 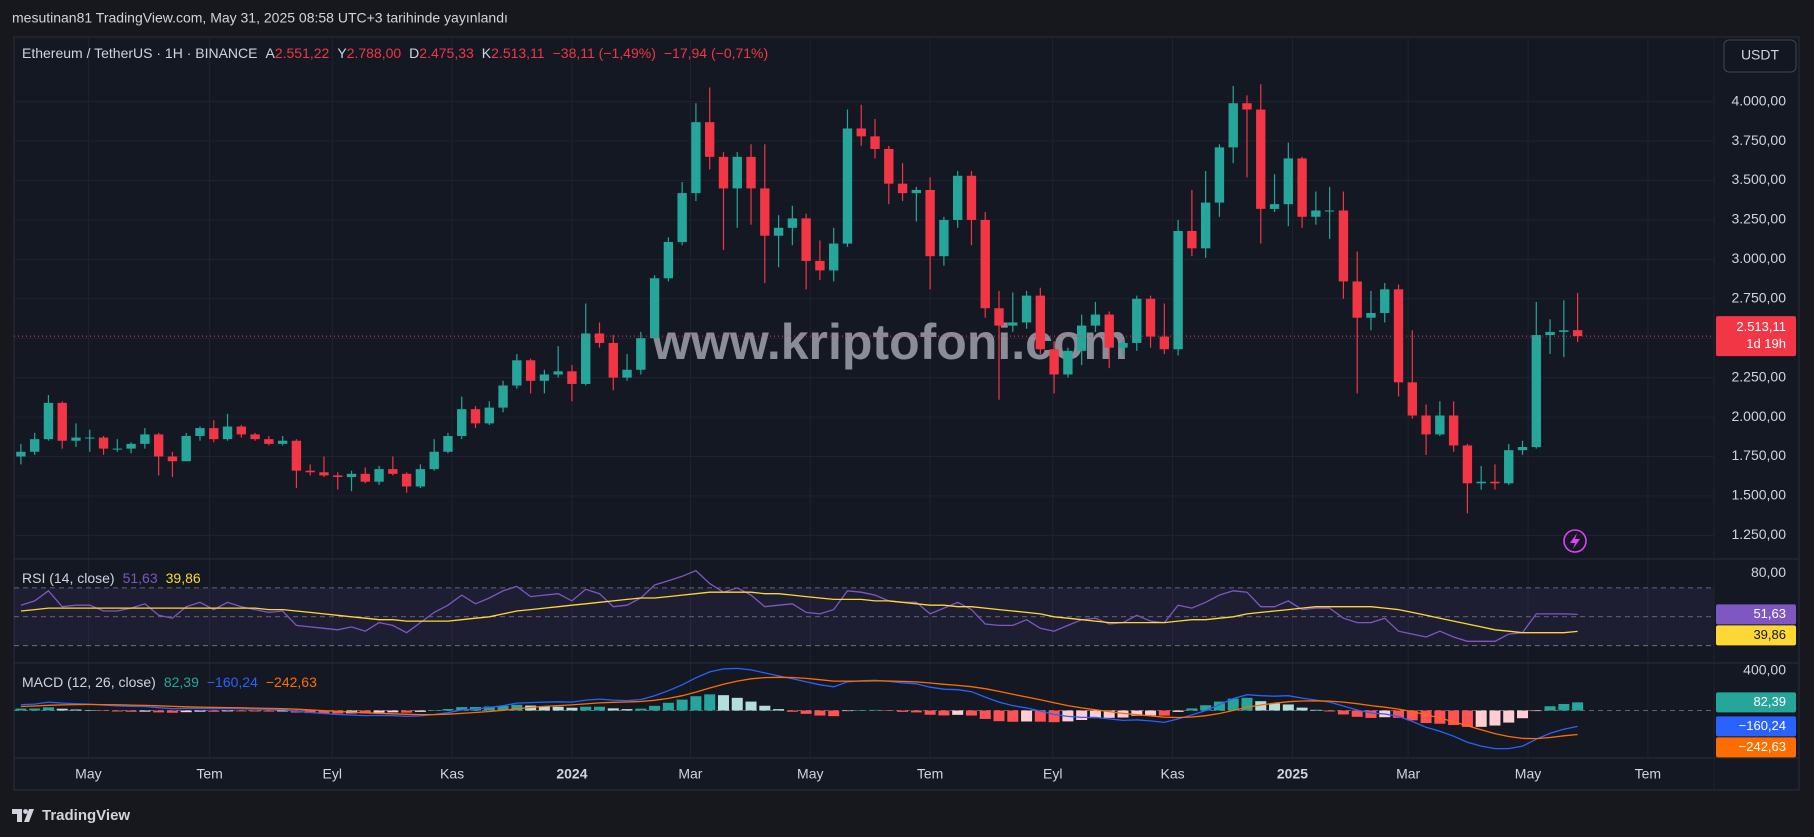 What do you see at coordinates (1756, 614) in the screenshot?
I see `value-badge: 51,63` at bounding box center [1756, 614].